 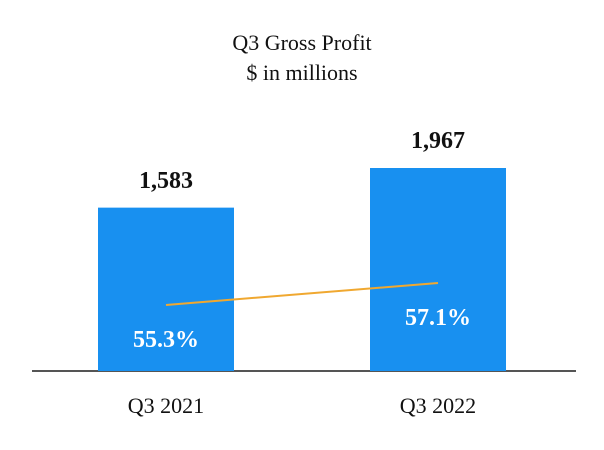 What do you see at coordinates (302, 42) in the screenshot?
I see `chart-title: Q3 Gross Profit` at bounding box center [302, 42].